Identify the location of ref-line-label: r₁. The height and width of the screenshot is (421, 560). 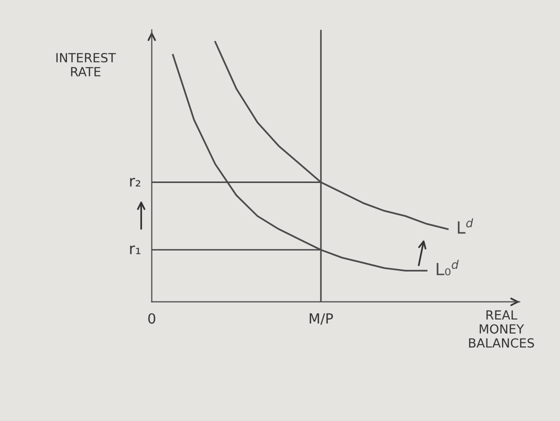
(135, 250).